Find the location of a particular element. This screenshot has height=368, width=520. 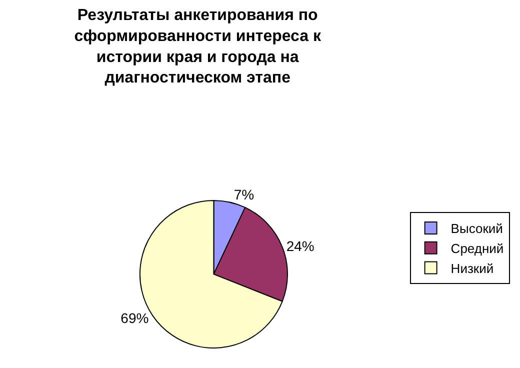

data-label: 7% is located at coordinates (244, 194).